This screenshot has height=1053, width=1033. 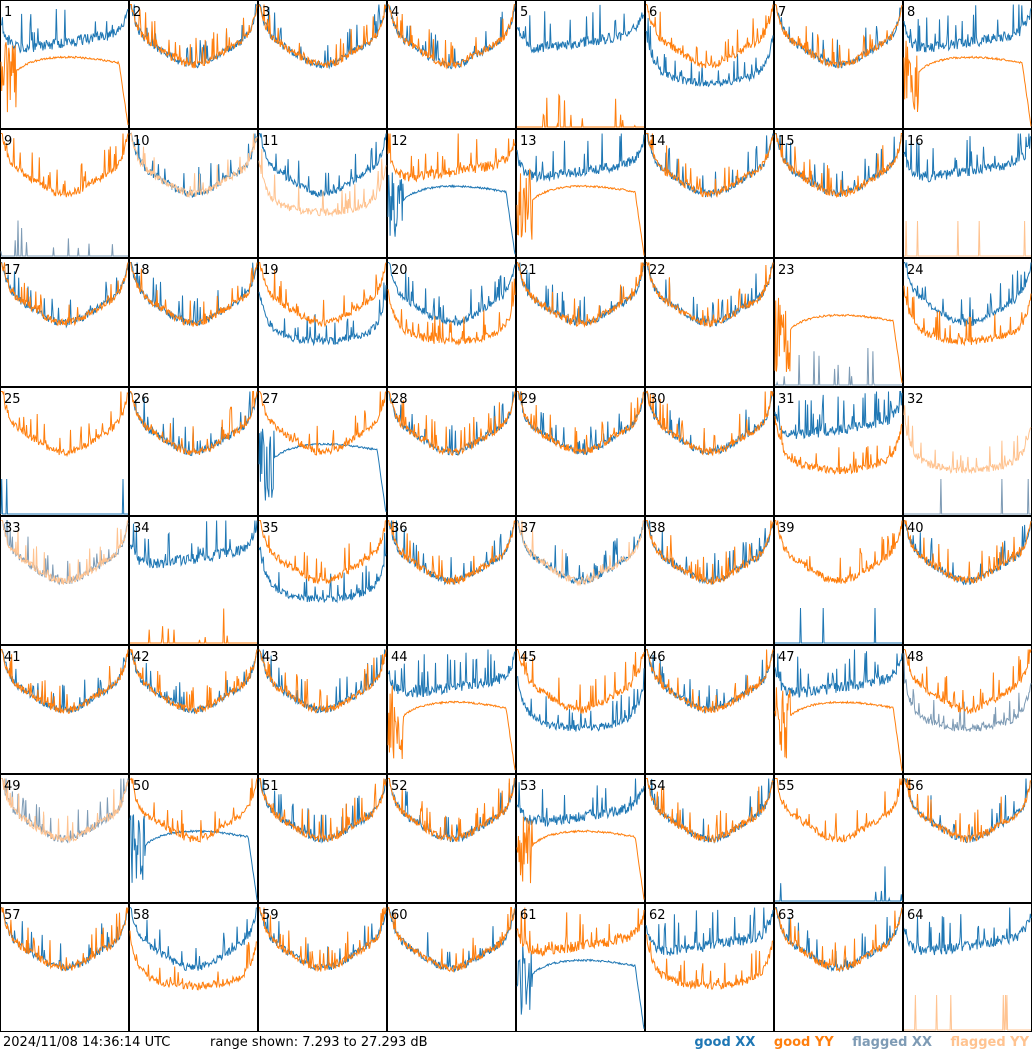 I want to click on panel-31: 31, so click(x=838, y=451).